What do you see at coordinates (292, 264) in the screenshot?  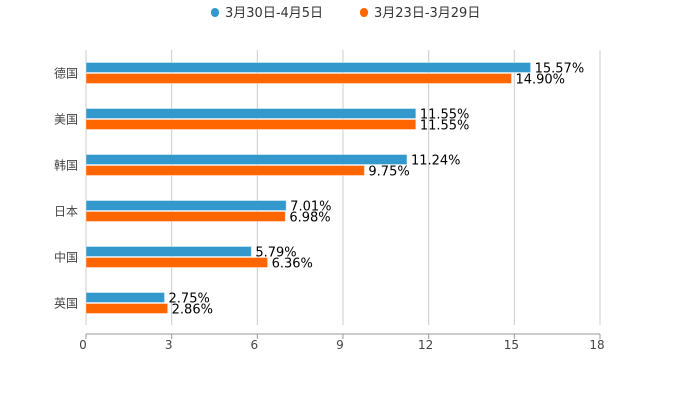 I see `data-label: 6.36%` at bounding box center [292, 264].